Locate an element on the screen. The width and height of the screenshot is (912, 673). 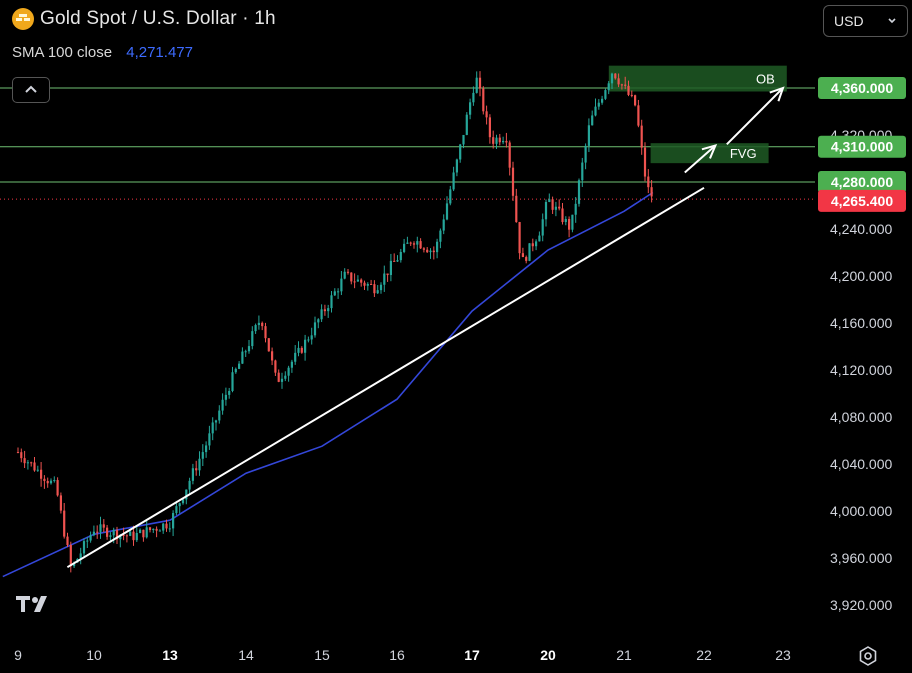
zone-box is located at coordinates (709, 153).